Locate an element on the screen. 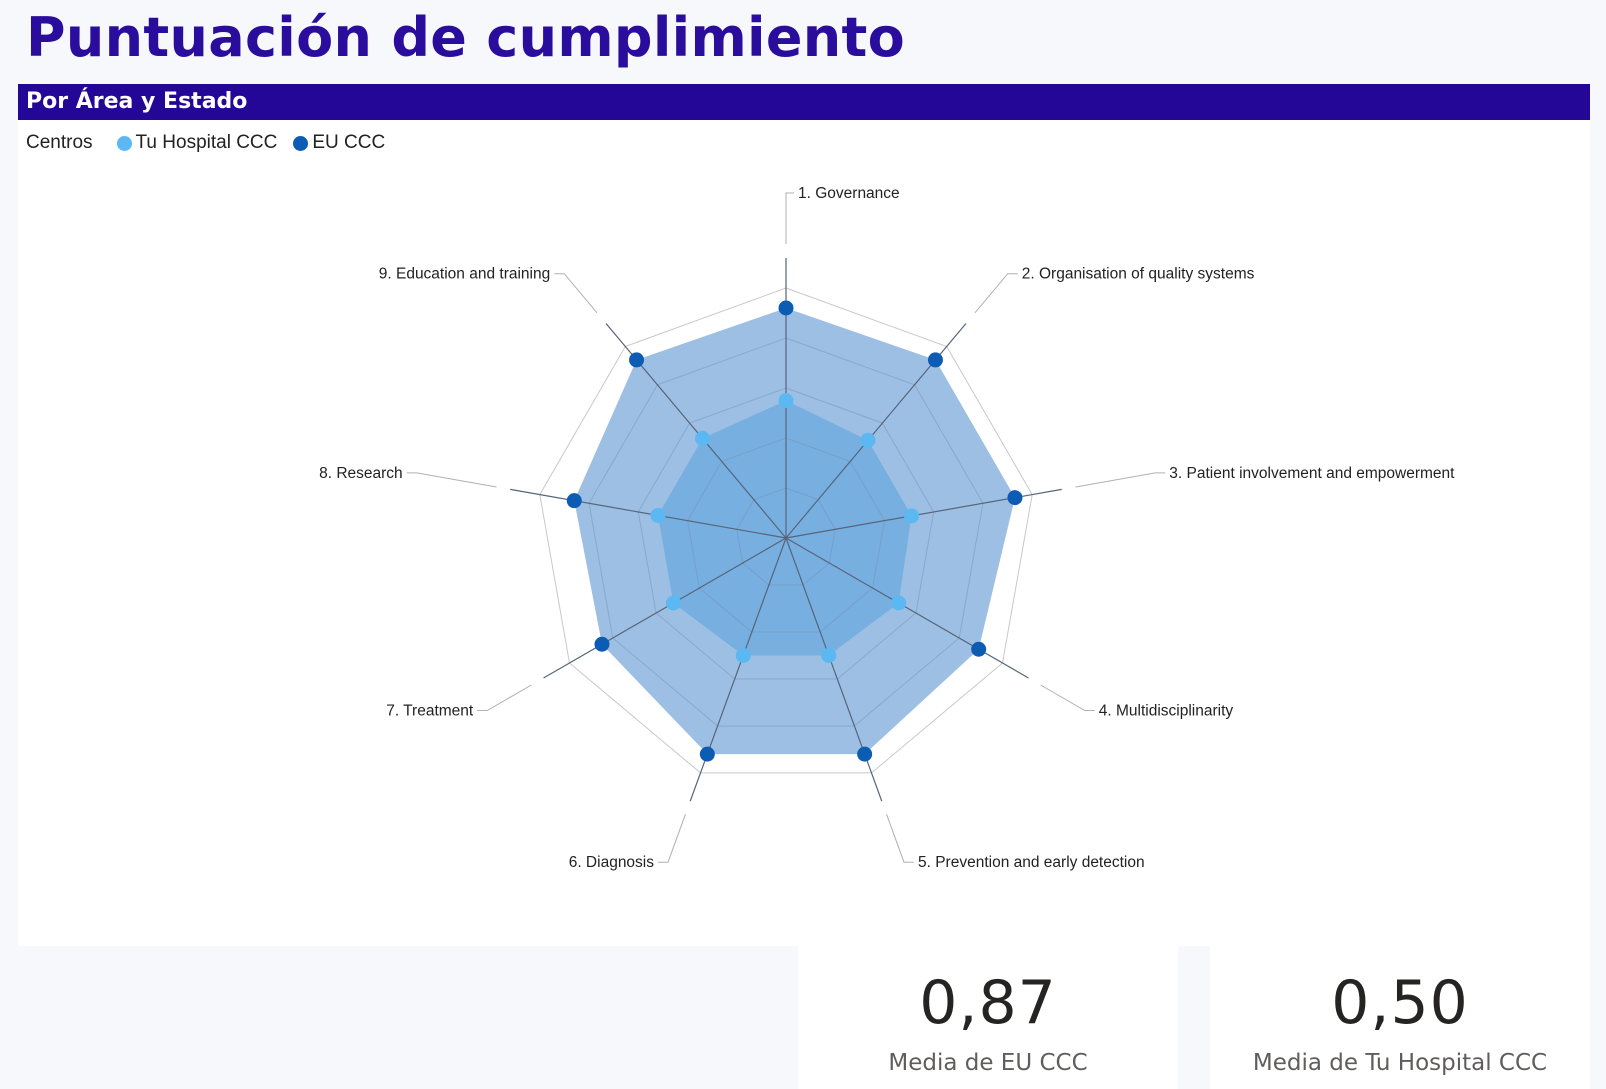  card-eu-ccc-average: 0,87 Media de EU CCC is located at coordinates (988, 1017).